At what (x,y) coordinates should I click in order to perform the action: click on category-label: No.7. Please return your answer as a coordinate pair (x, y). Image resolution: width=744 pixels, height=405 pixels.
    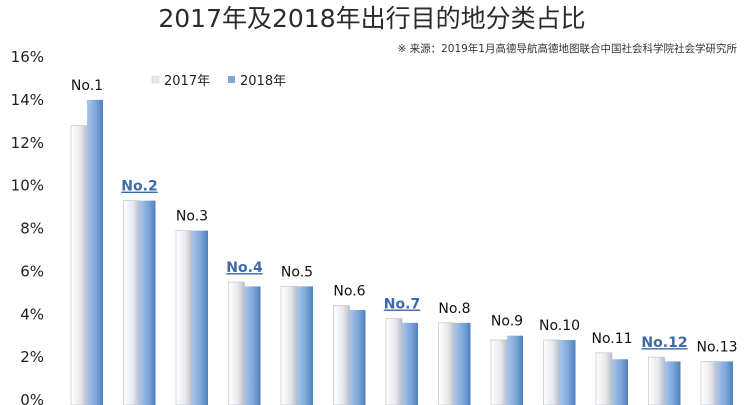
    Looking at the image, I should click on (402, 305).